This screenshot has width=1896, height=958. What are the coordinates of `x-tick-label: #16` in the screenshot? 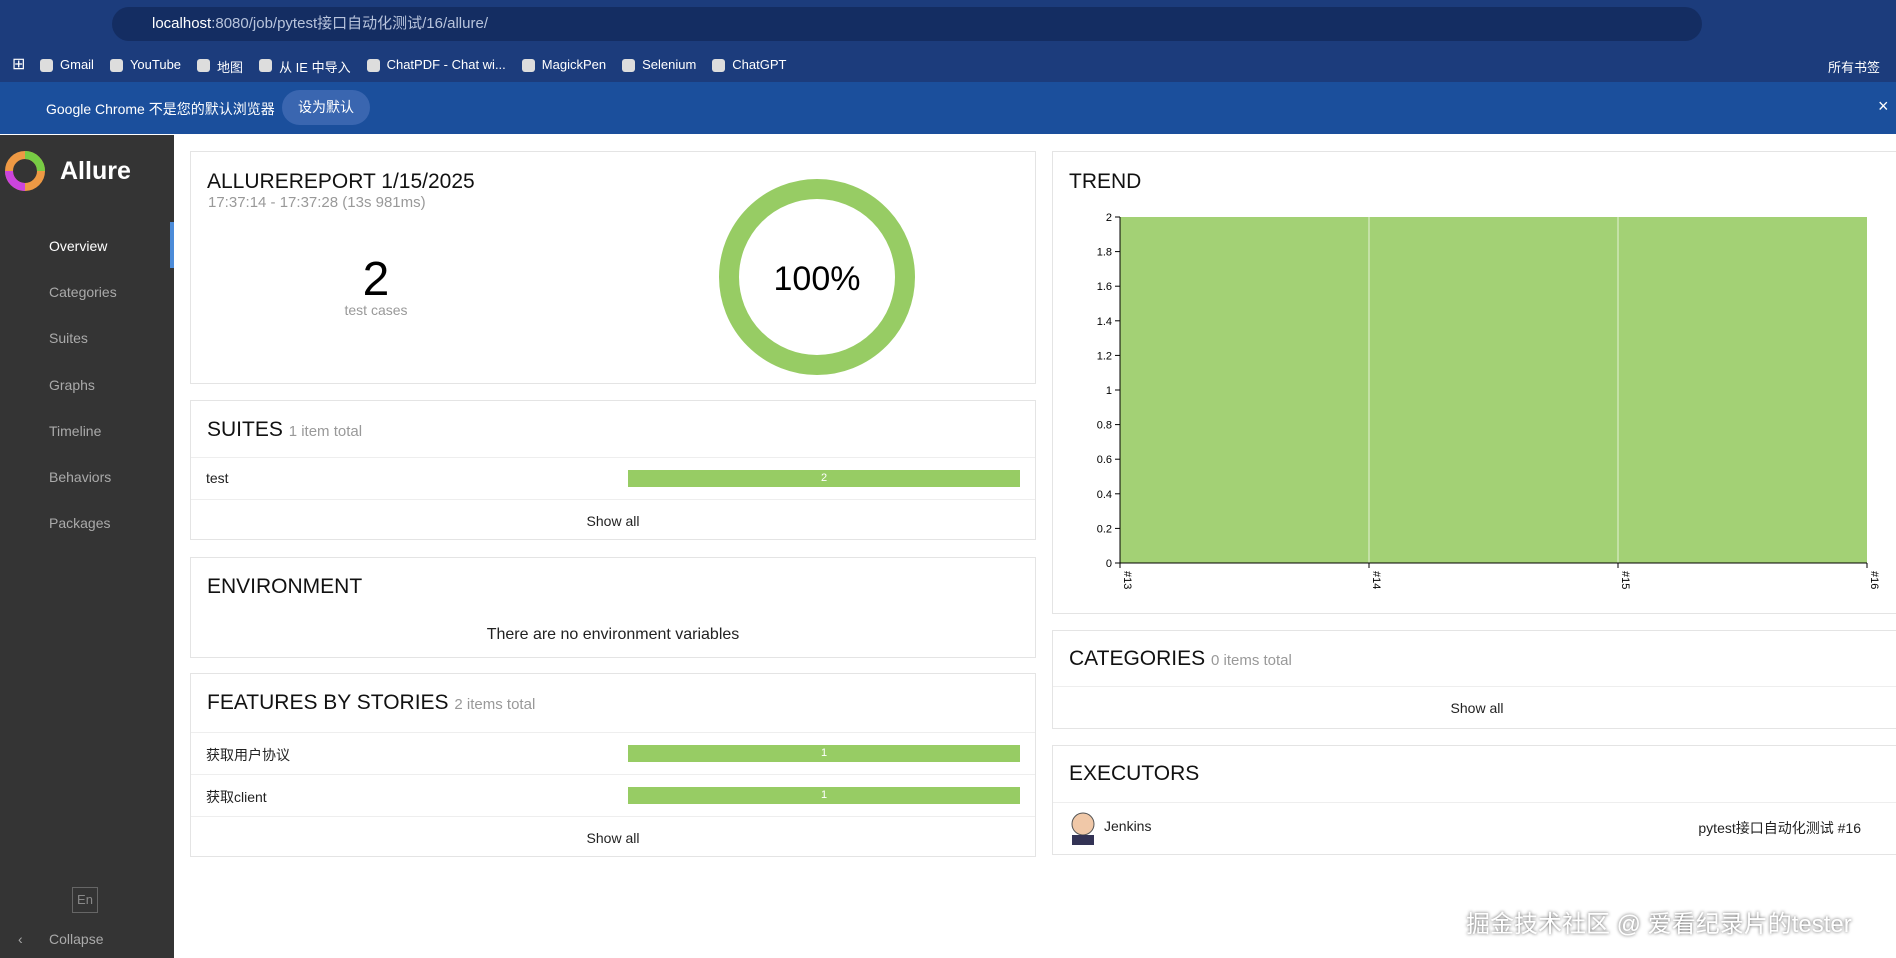 It's located at (1874, 580).